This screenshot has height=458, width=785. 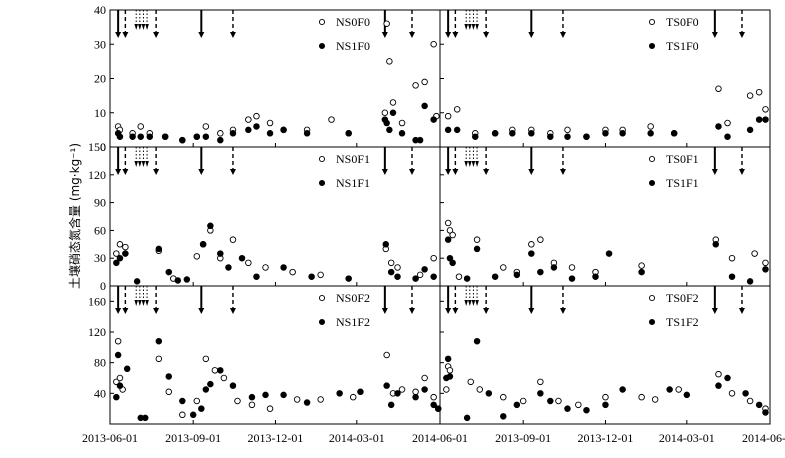 I want to click on legend-label: TS1F0, so click(x=682, y=46).